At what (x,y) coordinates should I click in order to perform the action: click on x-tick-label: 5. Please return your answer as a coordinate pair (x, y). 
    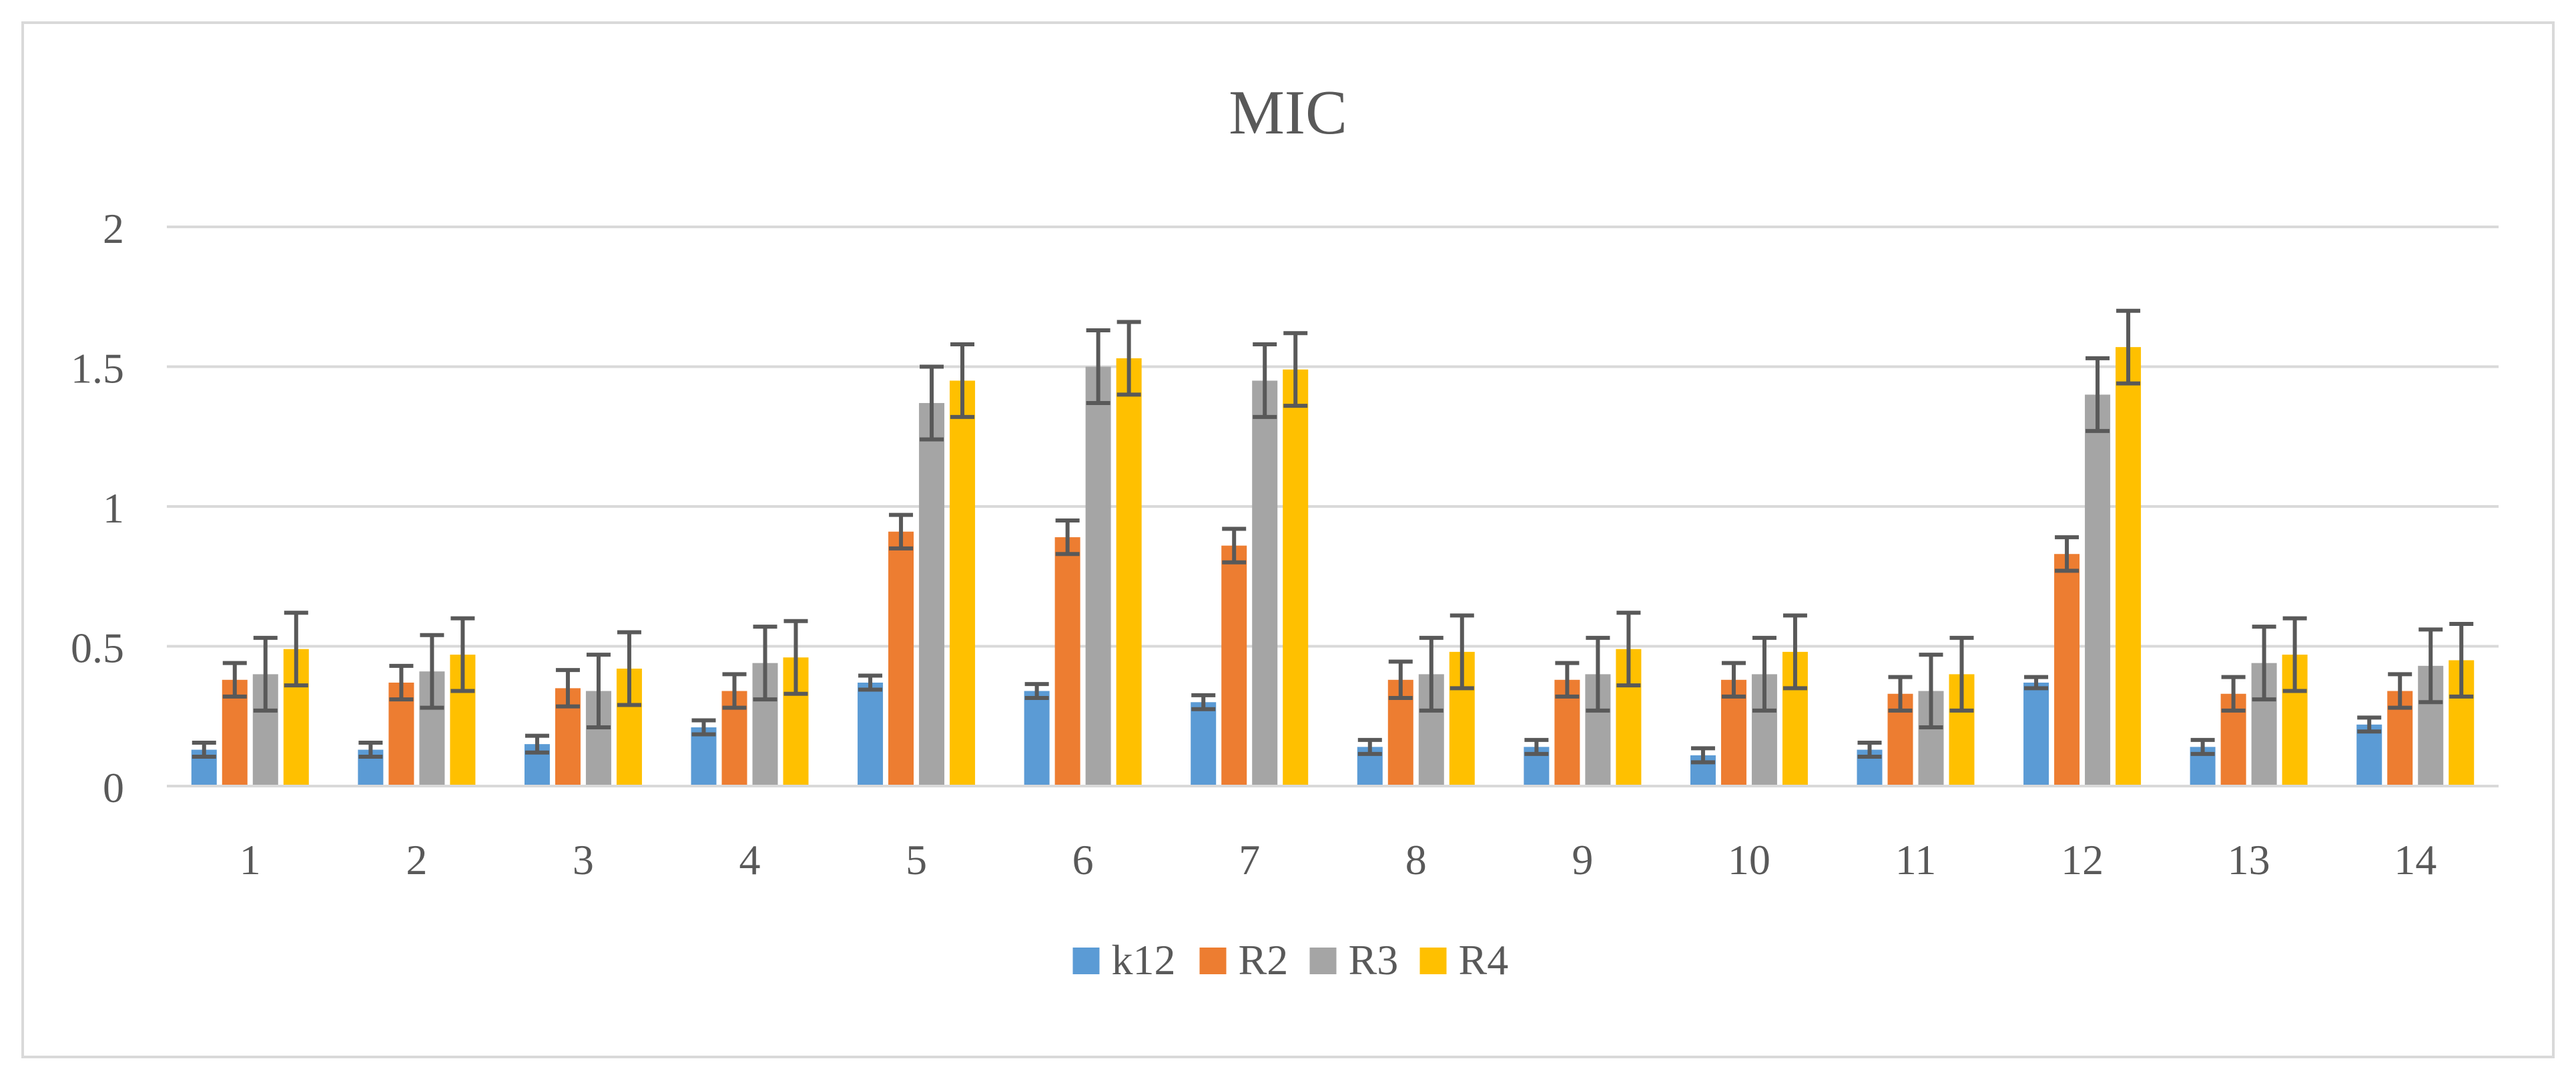
    Looking at the image, I should click on (916, 859).